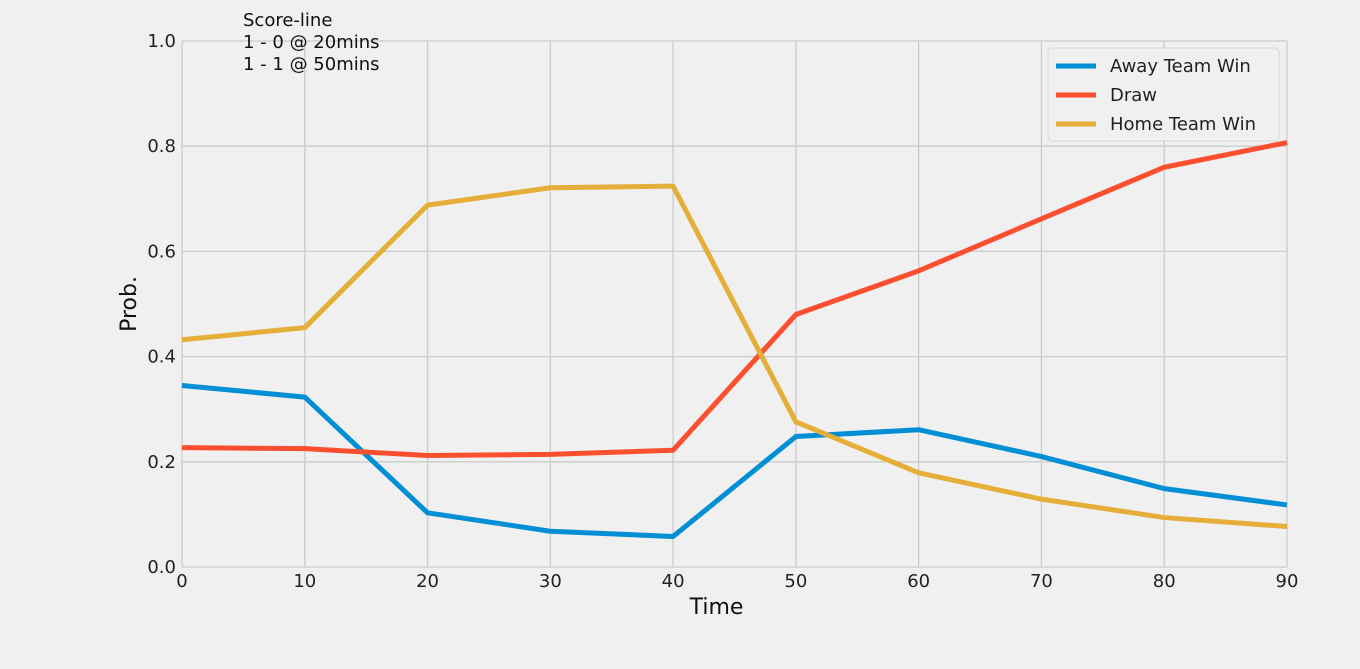  What do you see at coordinates (1183, 124) in the screenshot?
I see `legend-label: Home Team Win` at bounding box center [1183, 124].